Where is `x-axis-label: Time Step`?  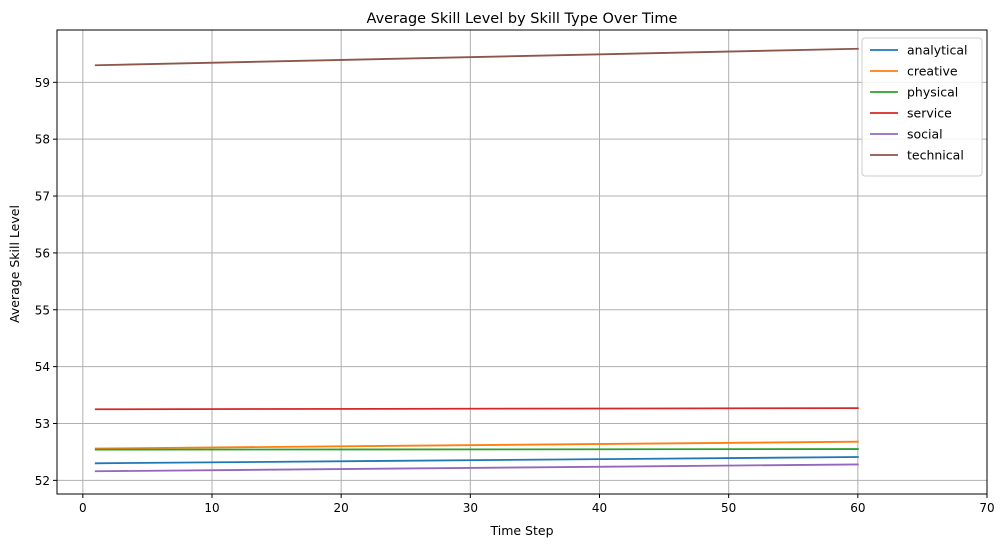 x-axis-label: Time Step is located at coordinates (521, 530).